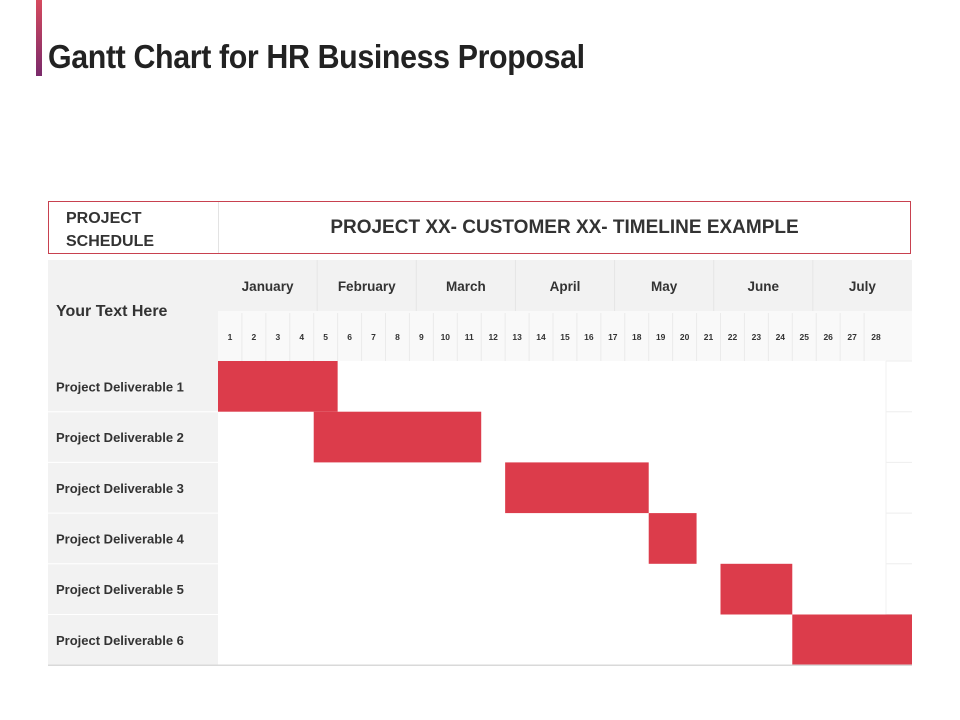  I want to click on unit-tick-label: 1, so click(230, 337).